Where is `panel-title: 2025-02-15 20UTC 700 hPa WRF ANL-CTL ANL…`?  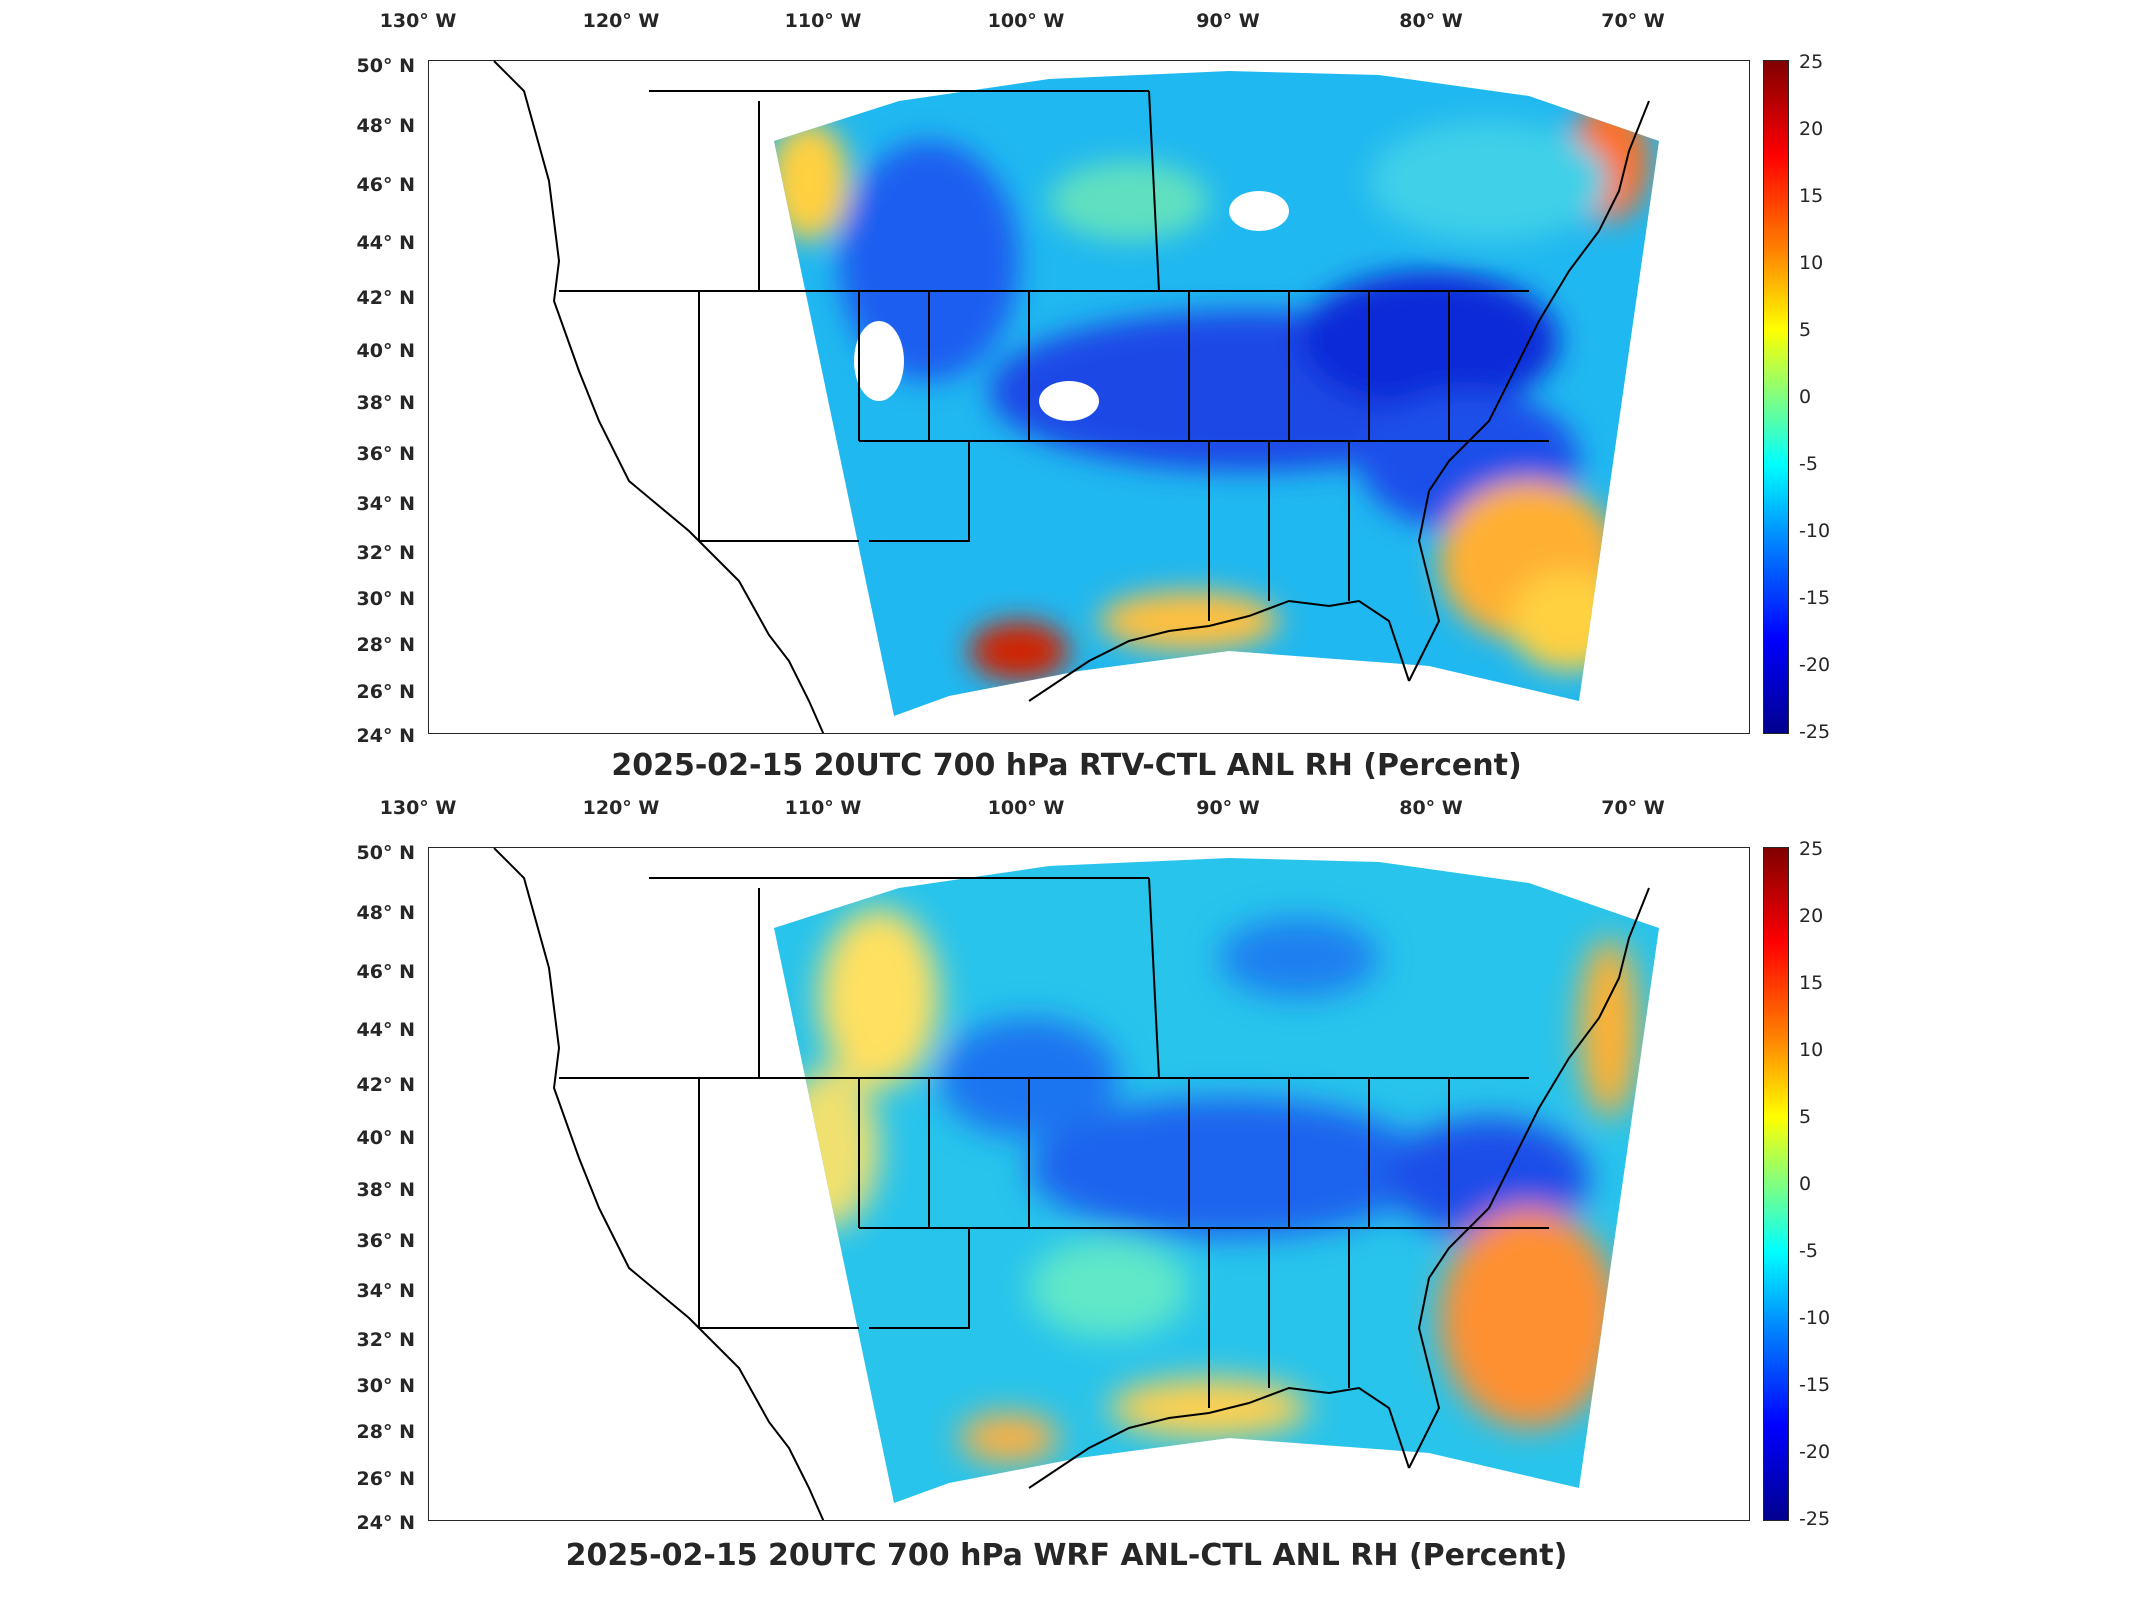
panel-title: 2025-02-15 20UTC 700 hPa WRF ANL-CTL ANL… is located at coordinates (1066, 1555).